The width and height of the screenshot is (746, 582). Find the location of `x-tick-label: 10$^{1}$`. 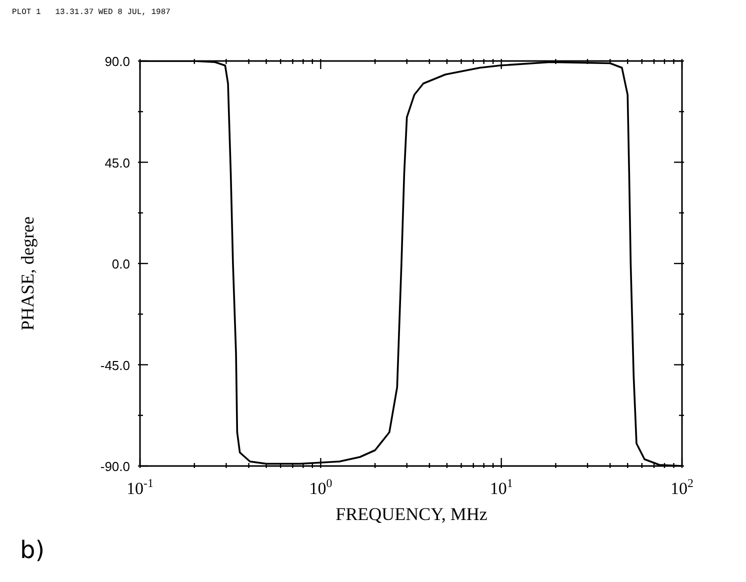

x-tick-label: 10$^{1}$ is located at coordinates (501, 487).